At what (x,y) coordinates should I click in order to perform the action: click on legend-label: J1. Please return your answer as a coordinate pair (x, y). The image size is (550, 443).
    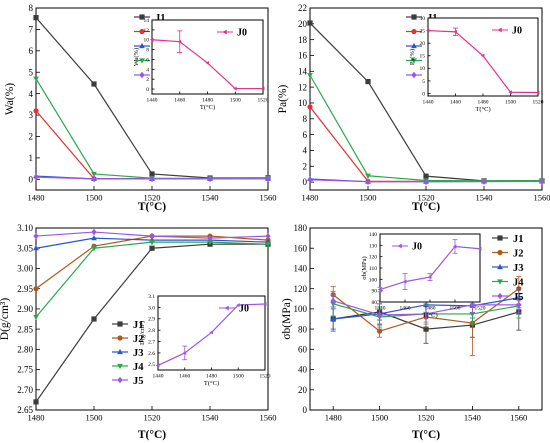
    Looking at the image, I should click on (138, 325).